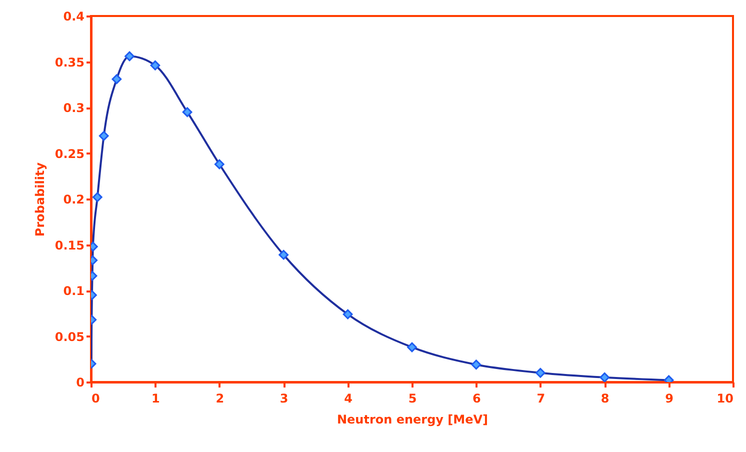  What do you see at coordinates (73, 108) in the screenshot?
I see `y-tick-label: 0.3` at bounding box center [73, 108].